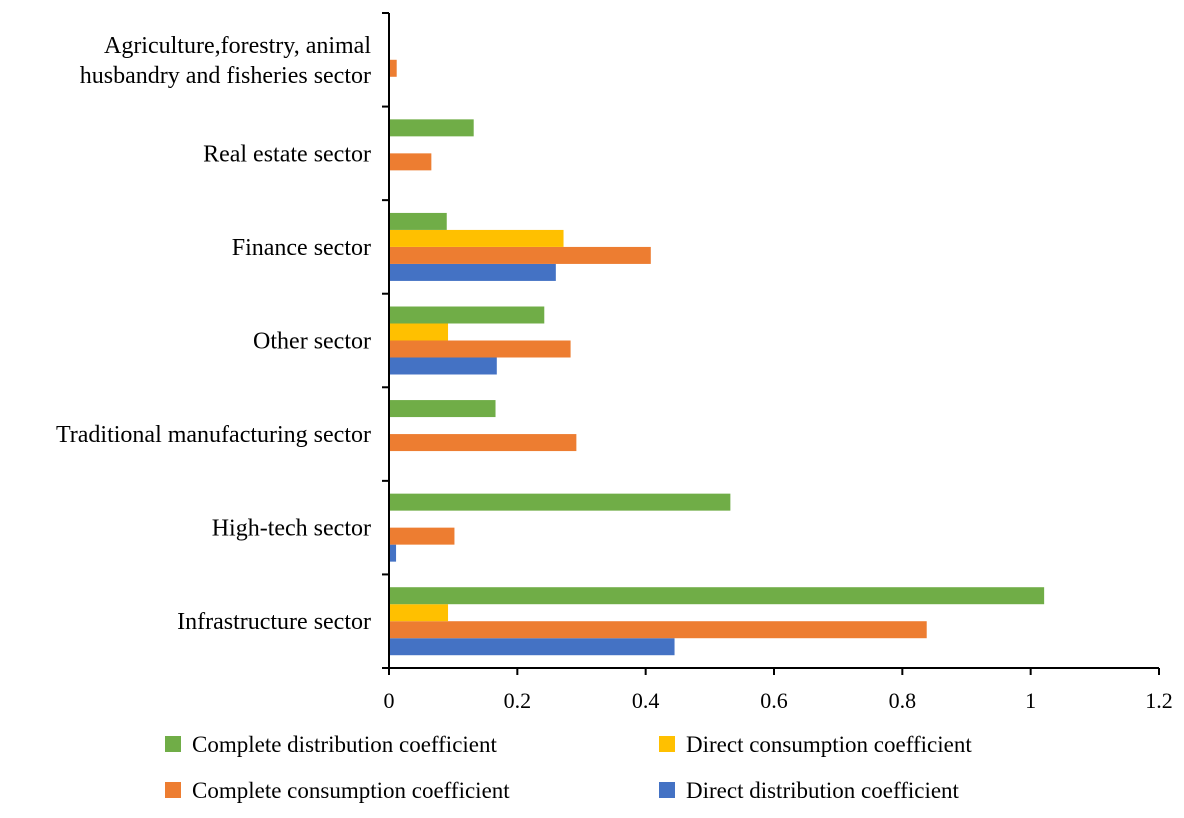  What do you see at coordinates (476, 238) in the screenshot?
I see `bar-direct-consumption-coefficient-finance-sector` at bounding box center [476, 238].